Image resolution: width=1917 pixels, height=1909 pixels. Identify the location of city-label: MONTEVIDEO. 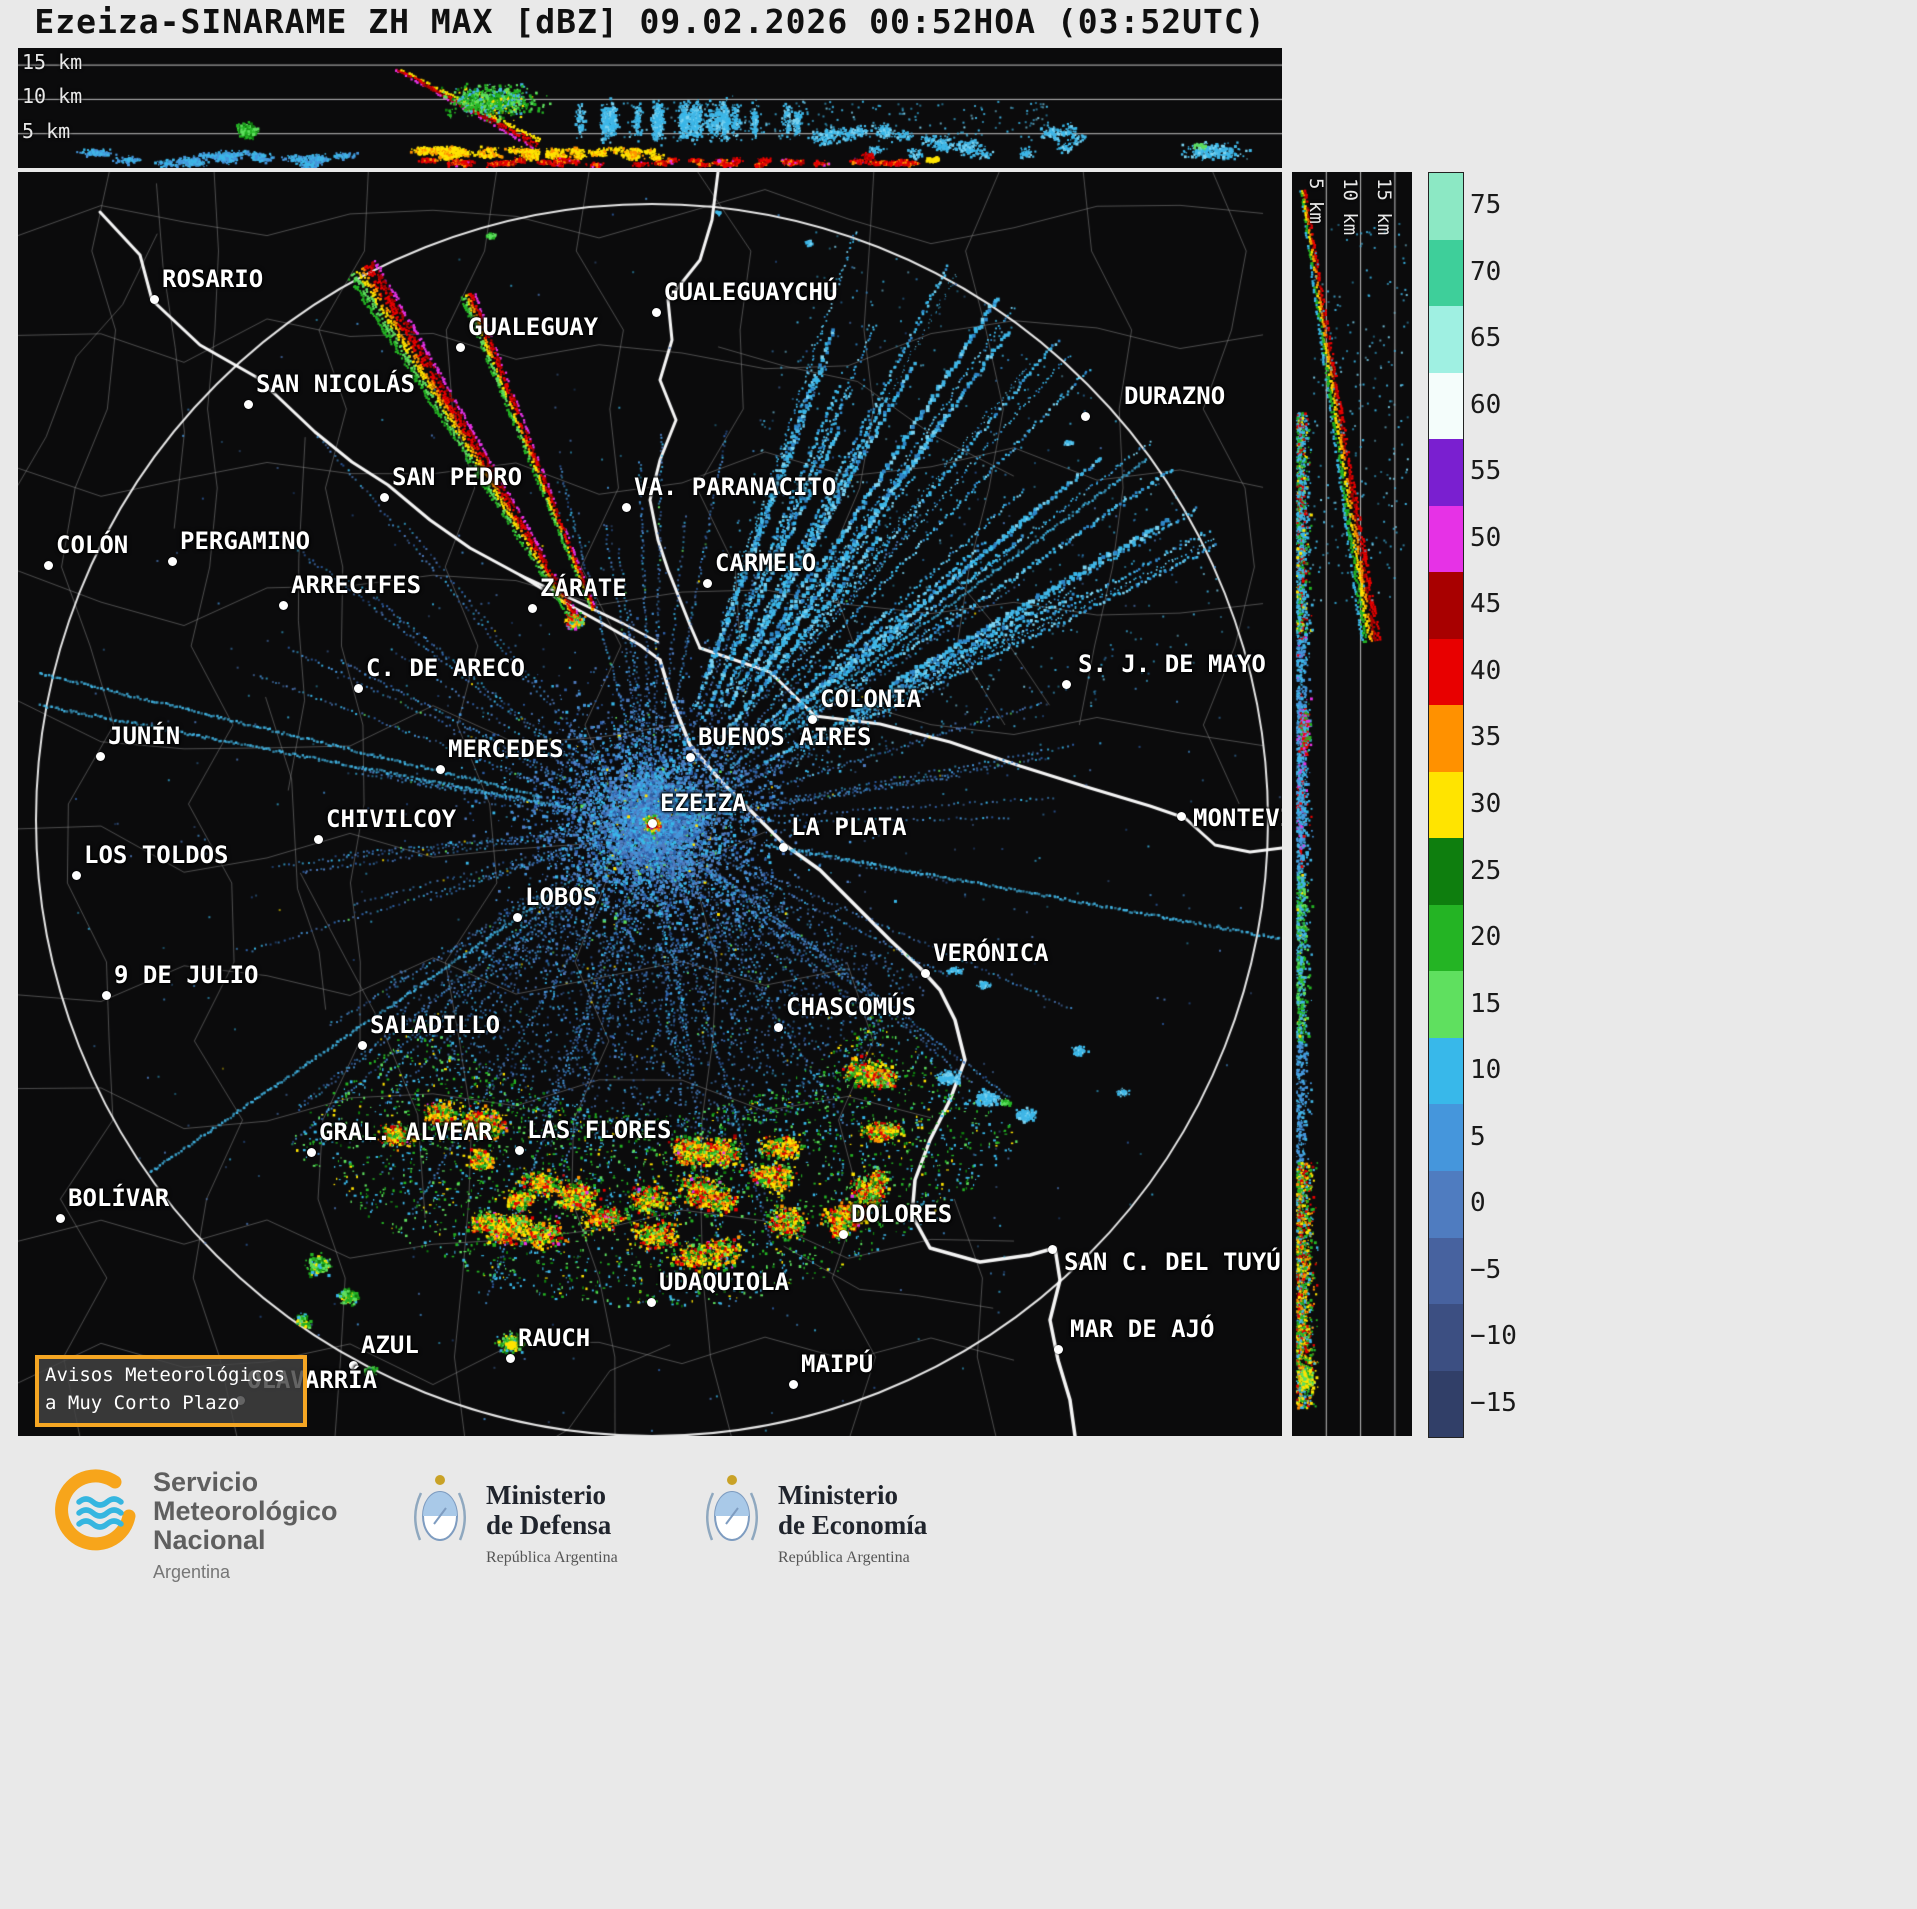
(1237, 818).